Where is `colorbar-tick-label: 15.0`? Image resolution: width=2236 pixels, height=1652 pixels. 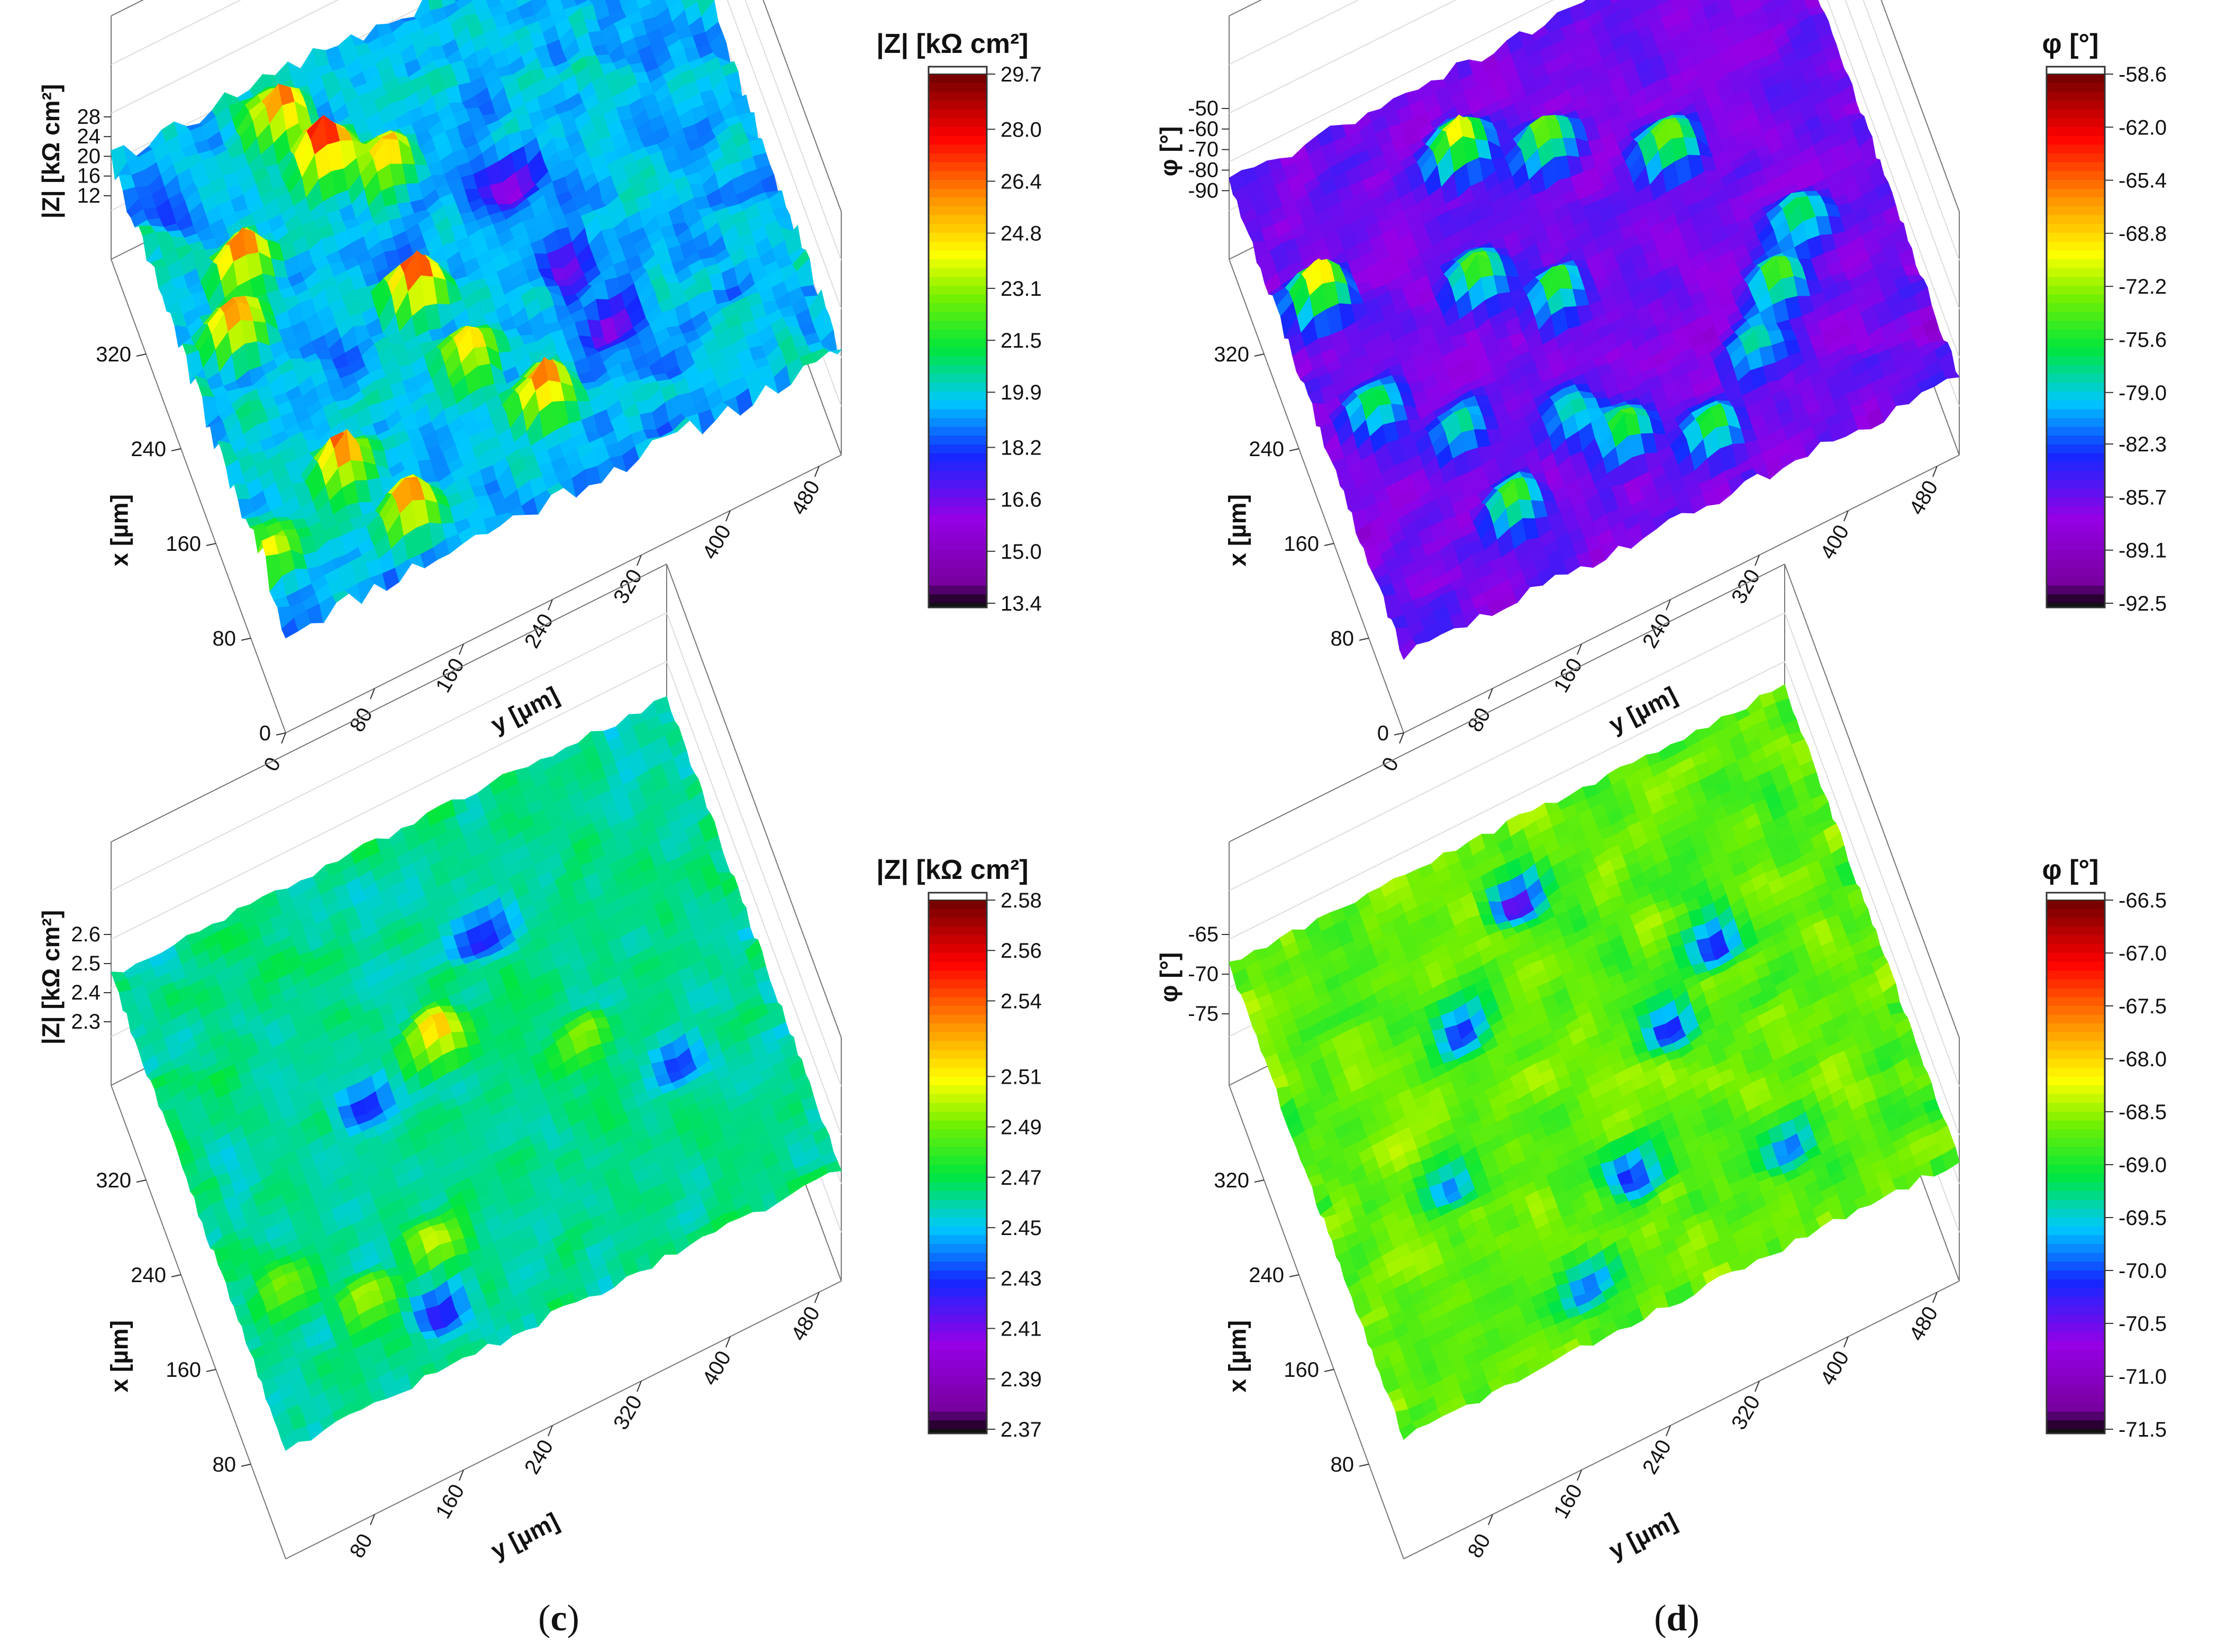 colorbar-tick-label: 15.0 is located at coordinates (1021, 552).